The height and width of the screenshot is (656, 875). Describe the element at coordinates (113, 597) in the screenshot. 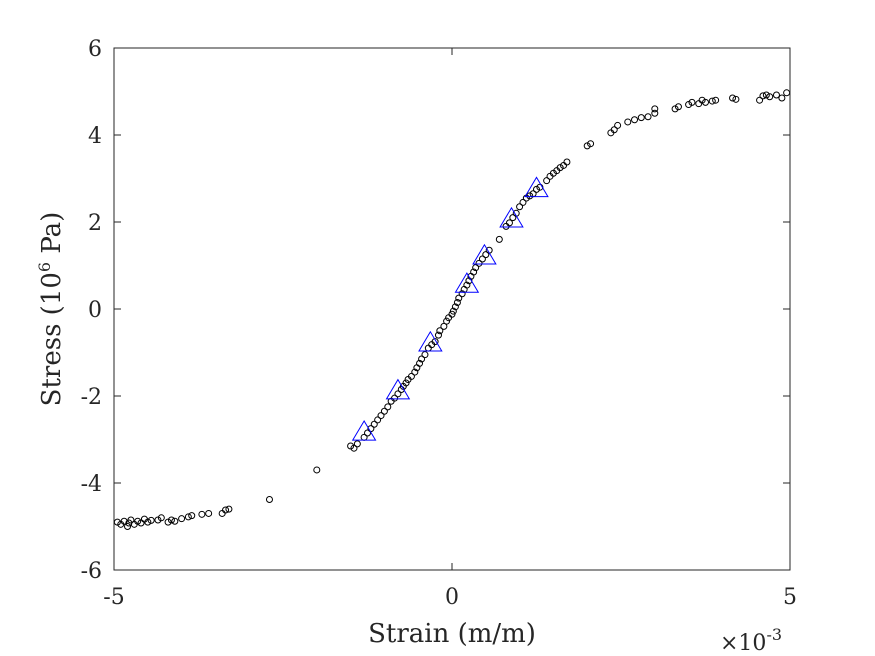

I see `x-tick-label: -5` at that location.